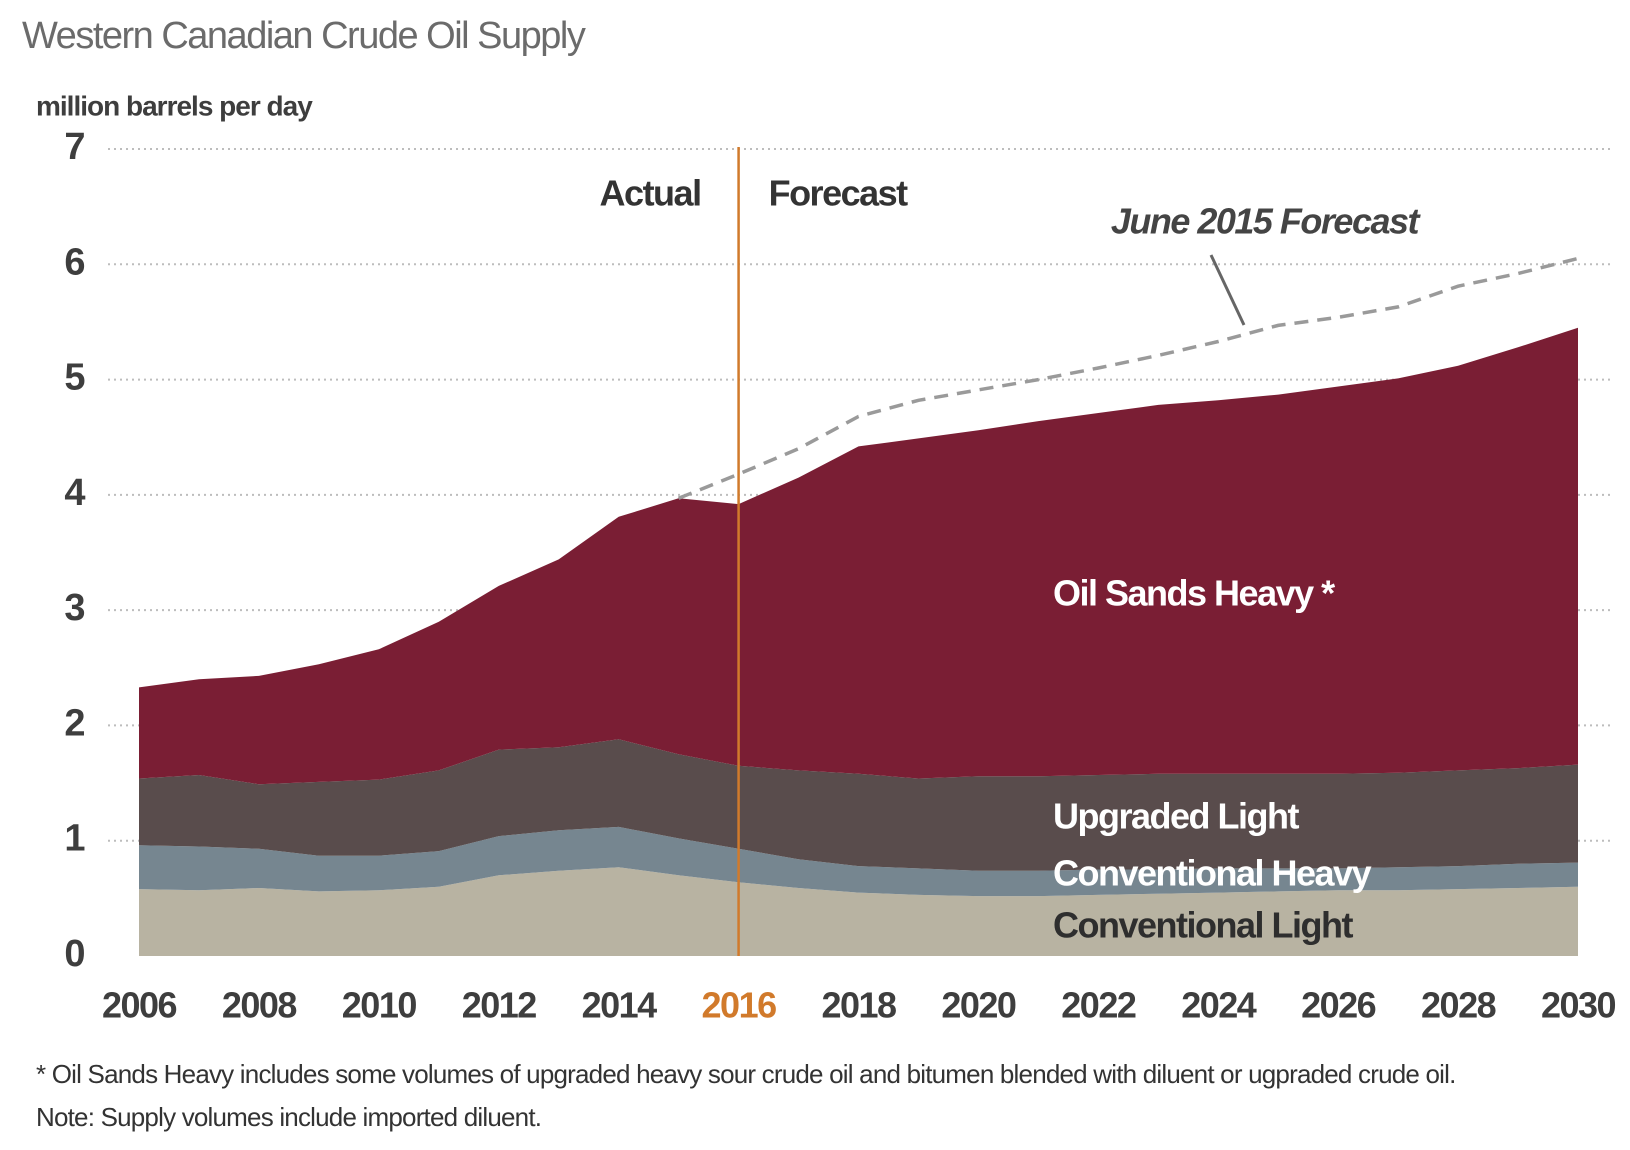 The height and width of the screenshot is (1150, 1630). Describe the element at coordinates (739, 1005) in the screenshot. I see `x-tick-label: 2016` at that location.